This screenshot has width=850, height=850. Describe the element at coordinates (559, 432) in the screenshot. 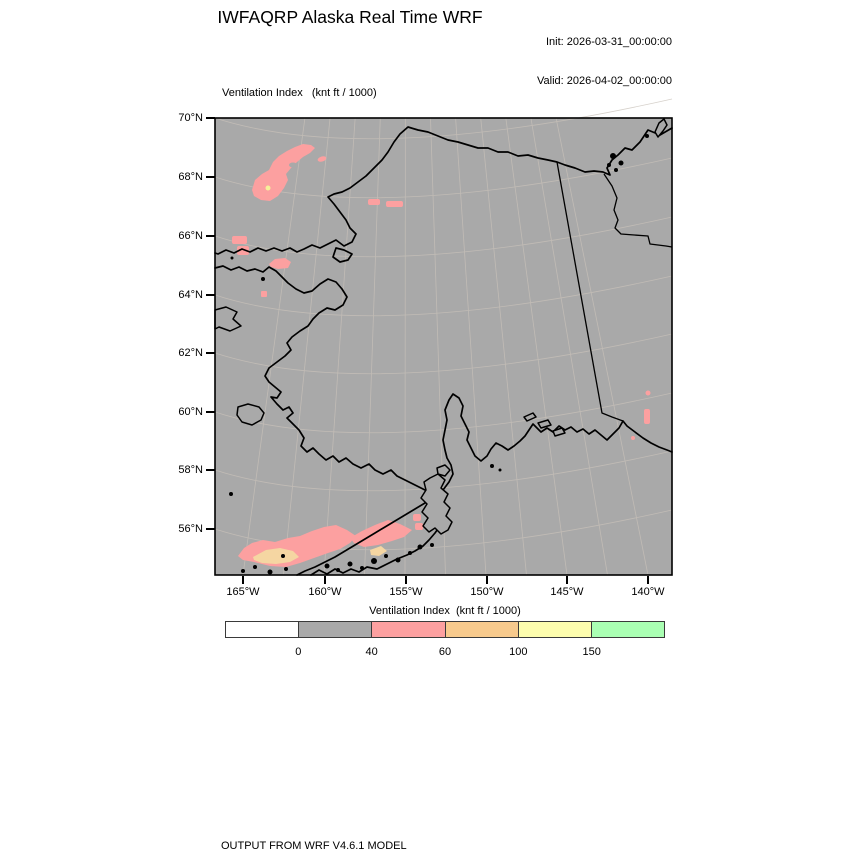

I see `montague-island` at that location.